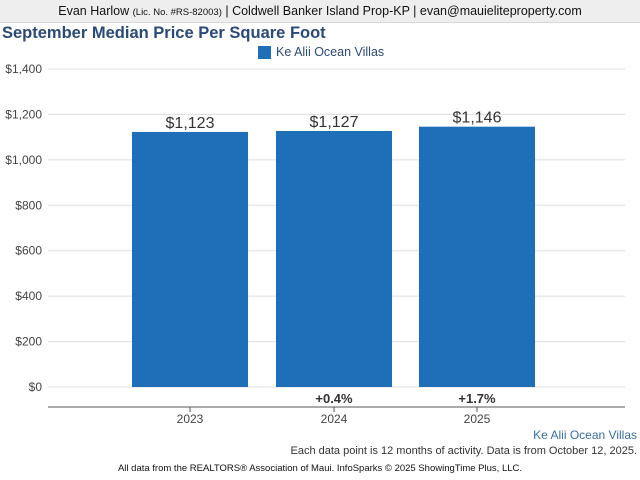 This screenshot has height=480, width=640. I want to click on bar-value-label: $1,123, so click(190, 123).